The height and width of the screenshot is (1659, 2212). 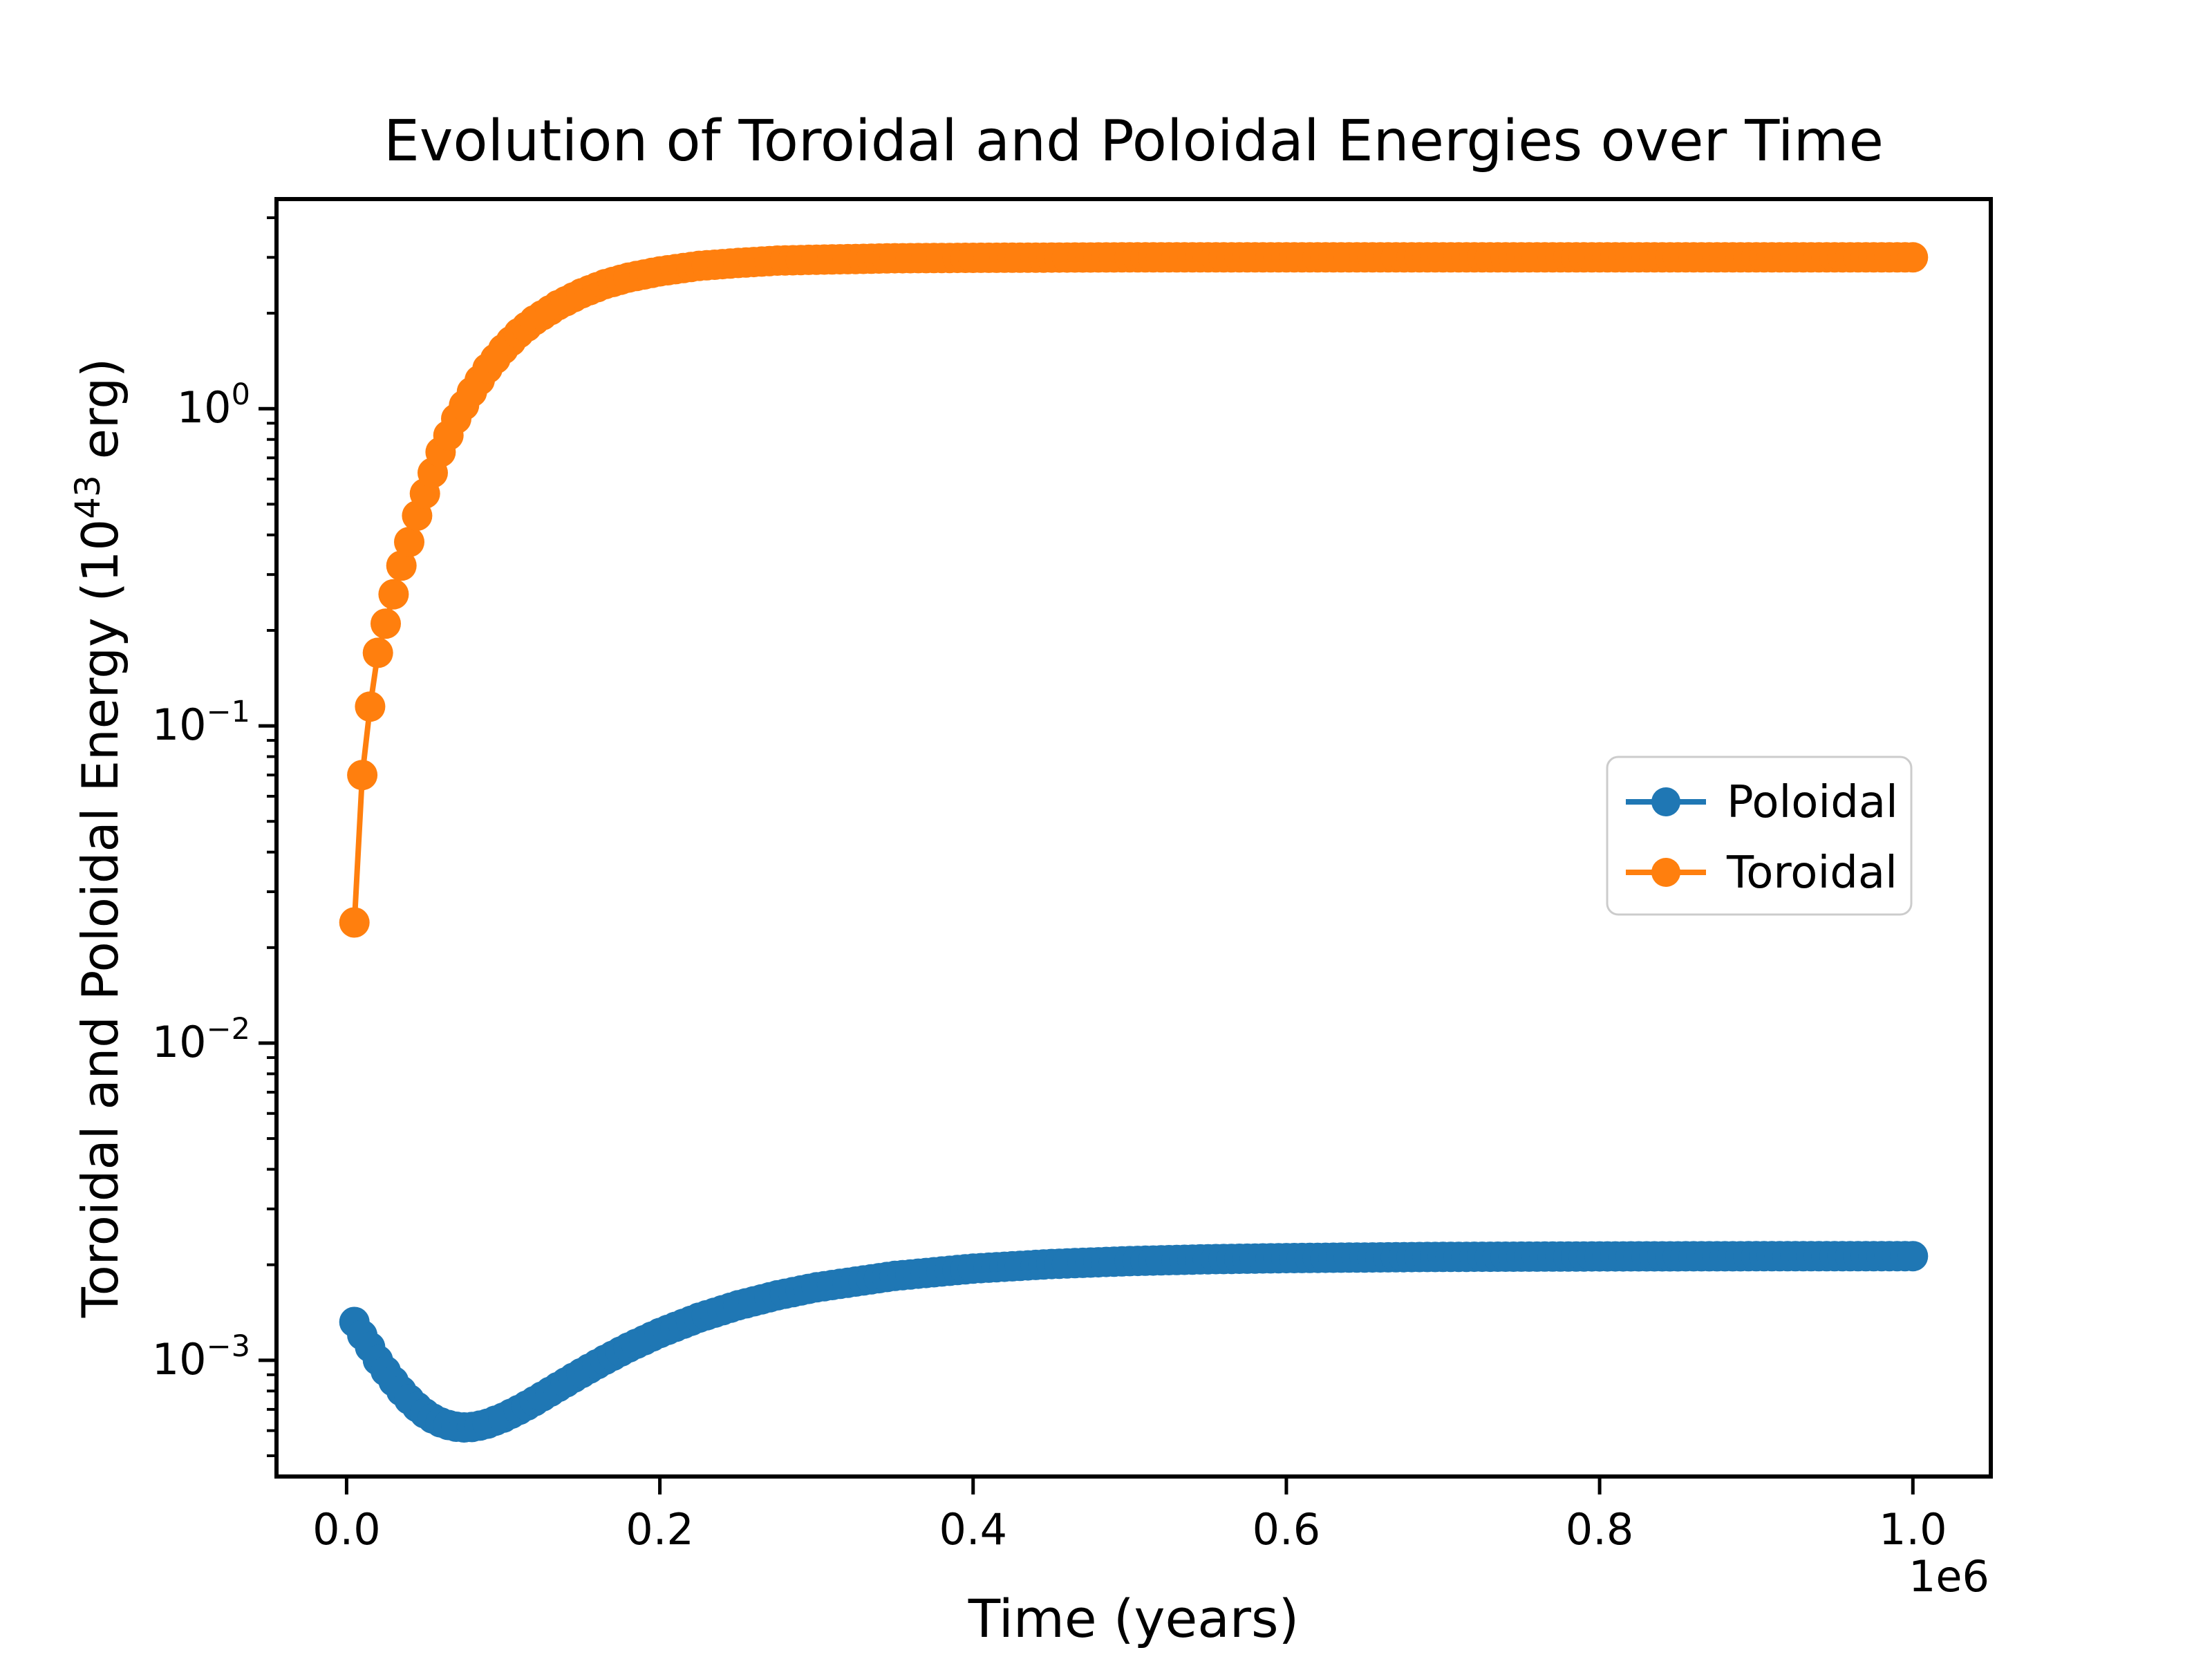 I want to click on y-axis-label-prefix: Toroidal and Poloidal Energy (10, so click(x=100, y=918).